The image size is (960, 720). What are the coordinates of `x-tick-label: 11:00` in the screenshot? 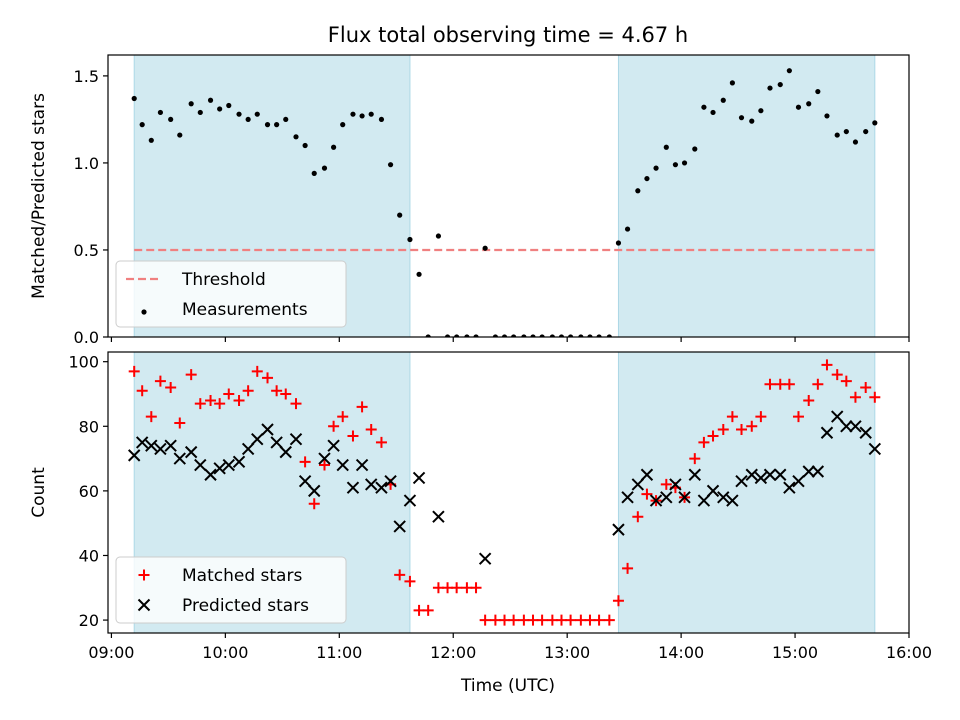 It's located at (339, 652).